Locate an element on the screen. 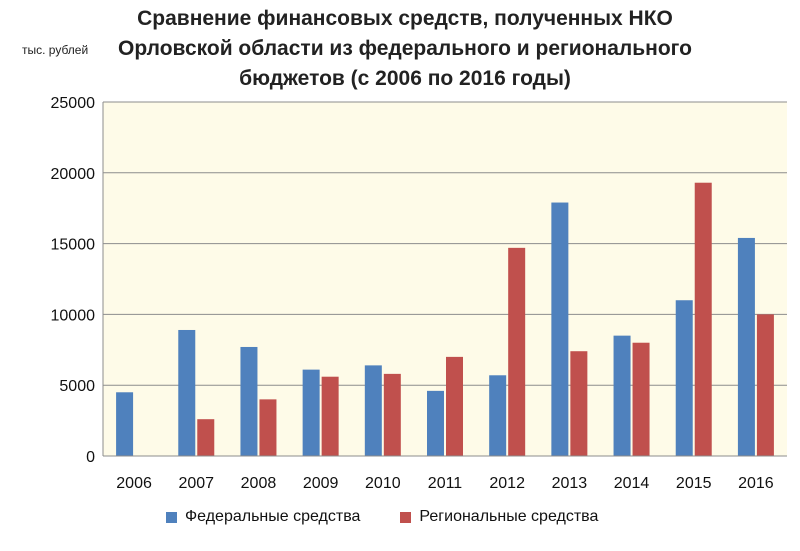  bar-regional-2015 is located at coordinates (703, 319).